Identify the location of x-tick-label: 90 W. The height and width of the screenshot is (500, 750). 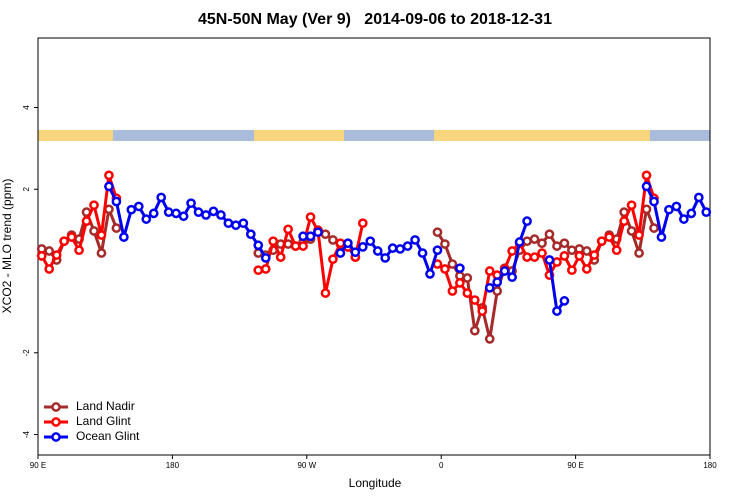
(306, 465).